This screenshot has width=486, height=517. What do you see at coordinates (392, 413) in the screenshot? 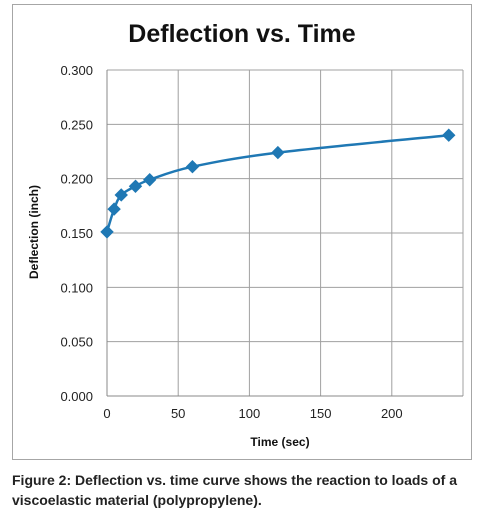
I see `x-tick-label: 200` at bounding box center [392, 413].